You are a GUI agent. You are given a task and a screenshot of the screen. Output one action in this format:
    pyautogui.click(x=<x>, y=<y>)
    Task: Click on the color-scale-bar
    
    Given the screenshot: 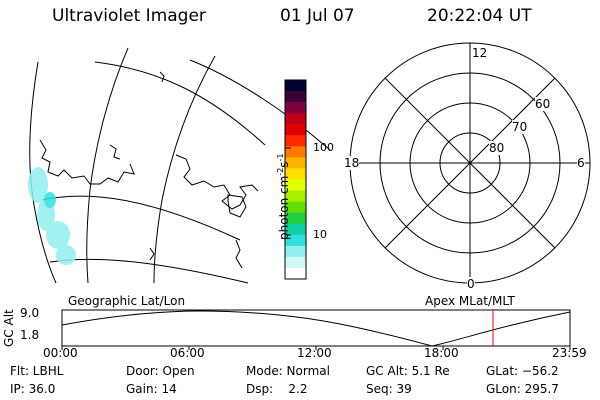 What is the action you would take?
    pyautogui.click(x=295, y=179)
    